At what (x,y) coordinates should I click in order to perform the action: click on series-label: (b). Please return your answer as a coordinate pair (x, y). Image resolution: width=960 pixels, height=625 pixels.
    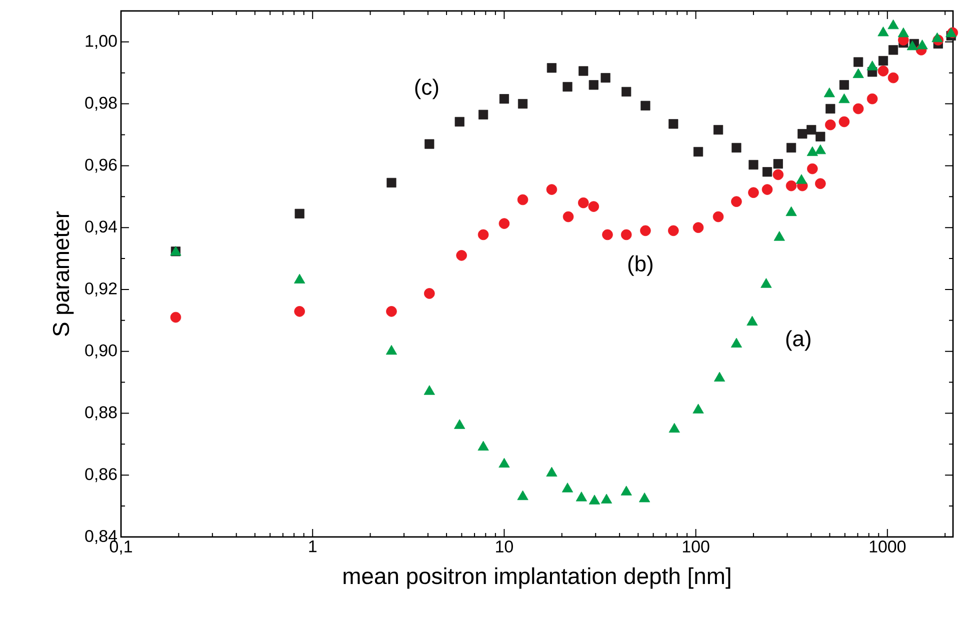
    Looking at the image, I should click on (640, 265).